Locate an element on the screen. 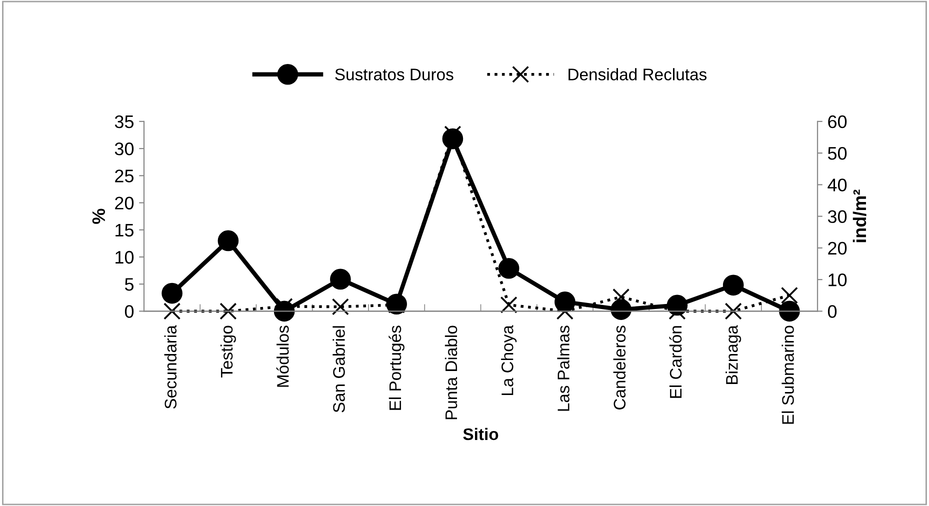 The width and height of the screenshot is (929, 506). y-tick-label: 15 is located at coordinates (125, 230).